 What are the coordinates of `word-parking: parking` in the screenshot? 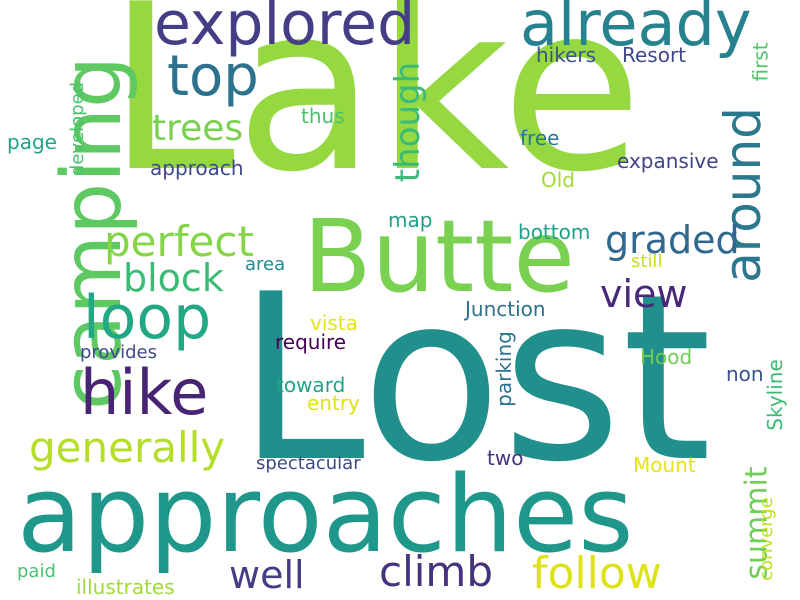 It's located at (503, 369).